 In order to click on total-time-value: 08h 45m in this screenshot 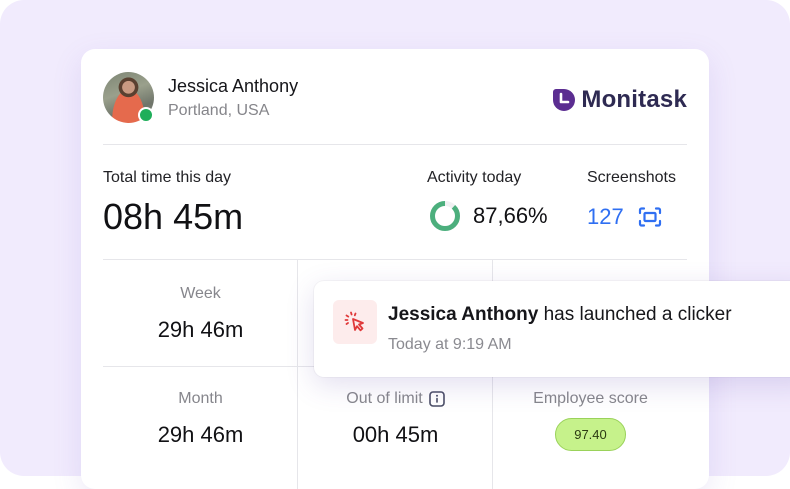, I will do `click(173, 216)`.